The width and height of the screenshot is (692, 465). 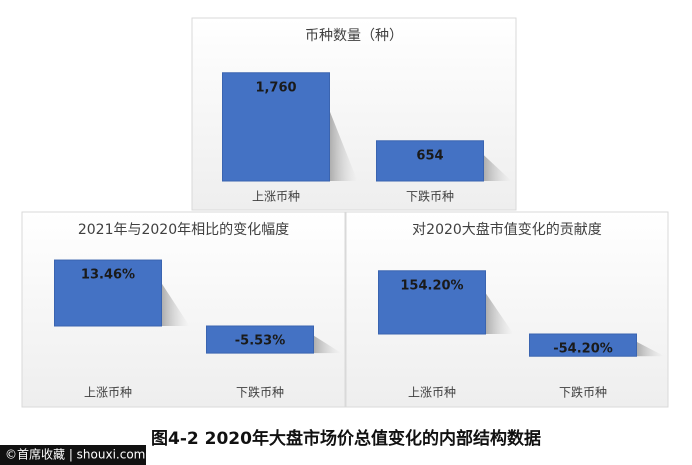 I want to click on value-label: -5.53%, so click(x=260, y=341).